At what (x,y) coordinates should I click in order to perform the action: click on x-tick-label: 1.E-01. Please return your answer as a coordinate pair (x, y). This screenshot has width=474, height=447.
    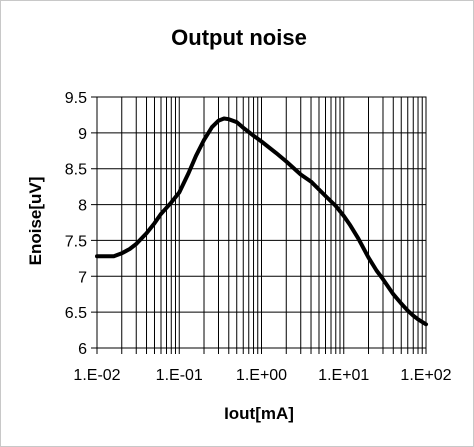
    Looking at the image, I should click on (179, 375).